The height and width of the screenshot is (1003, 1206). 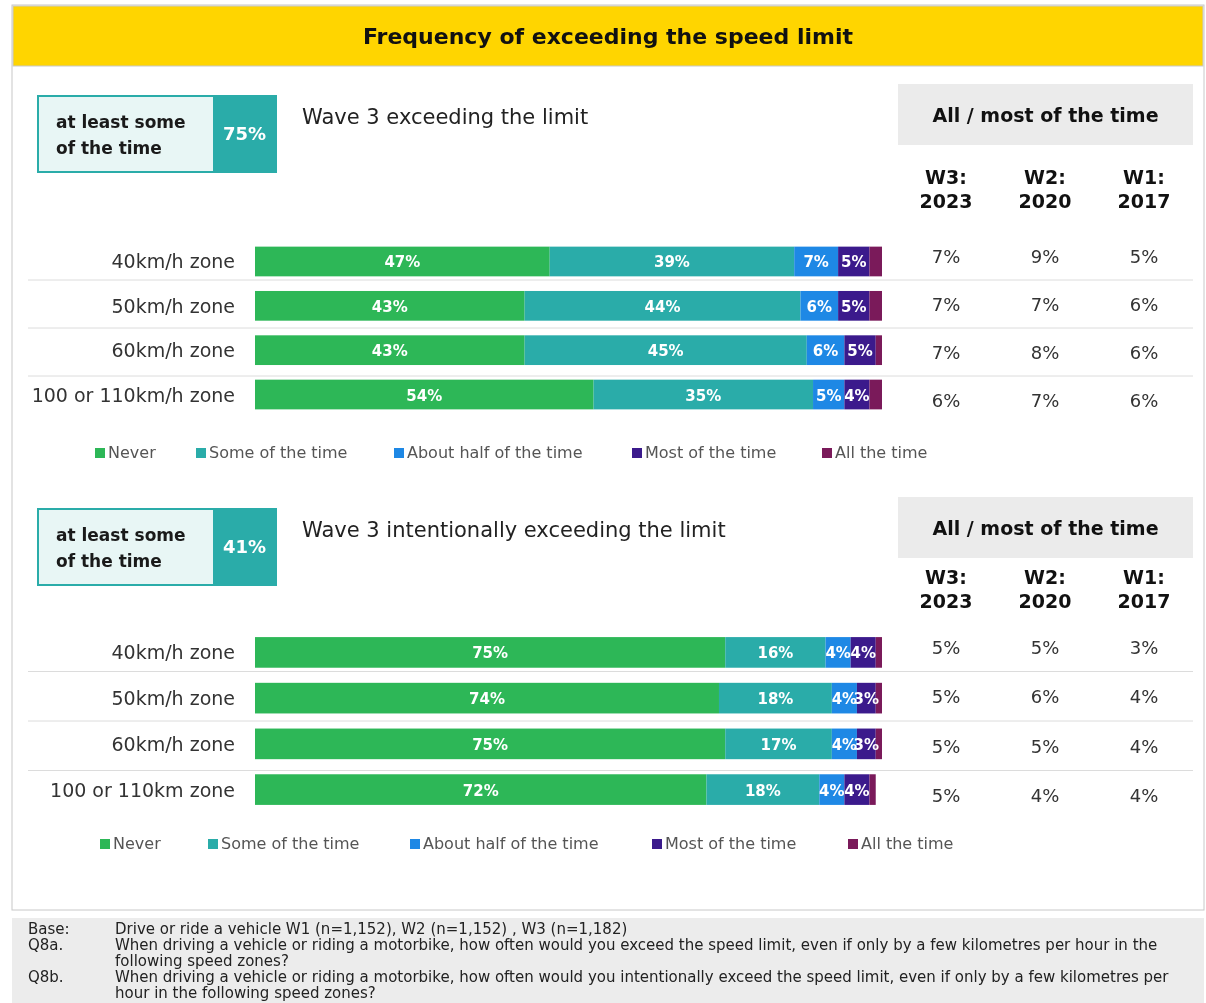 I want to click on chart-title: Wave 3 exceeding the limit, so click(x=445, y=117).